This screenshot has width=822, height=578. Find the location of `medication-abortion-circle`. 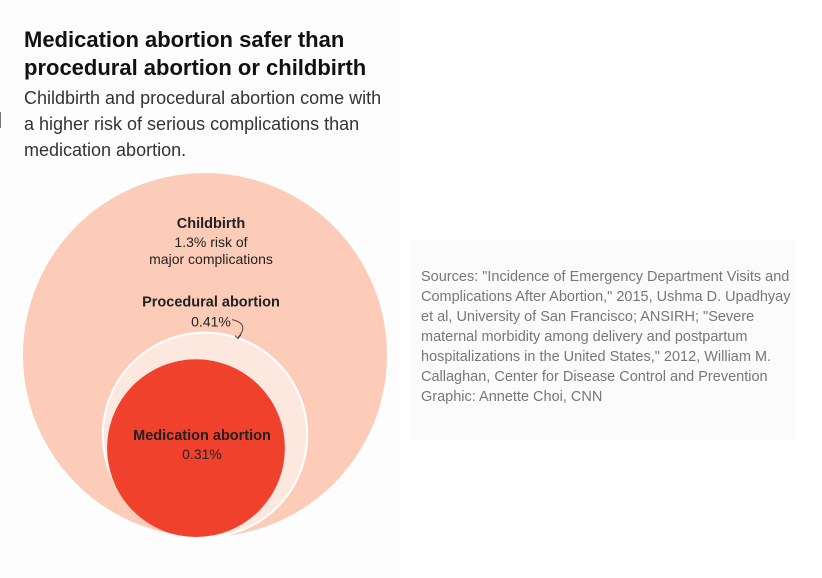

medication-abortion-circle is located at coordinates (196, 448).